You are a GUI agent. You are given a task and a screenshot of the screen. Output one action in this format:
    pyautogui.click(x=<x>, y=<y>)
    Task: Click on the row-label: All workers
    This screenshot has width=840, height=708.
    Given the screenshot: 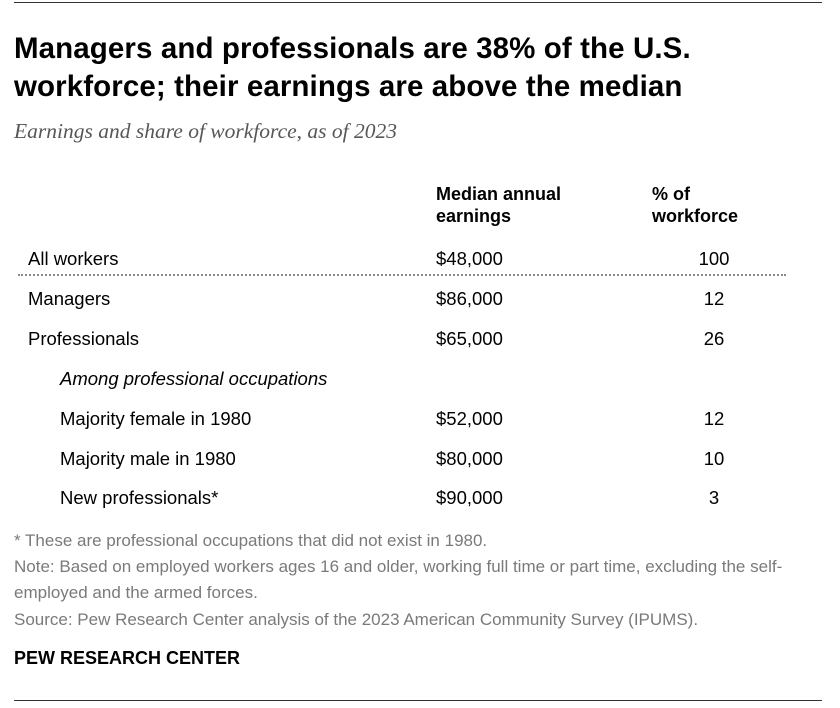 What is the action you would take?
    pyautogui.click(x=73, y=258)
    